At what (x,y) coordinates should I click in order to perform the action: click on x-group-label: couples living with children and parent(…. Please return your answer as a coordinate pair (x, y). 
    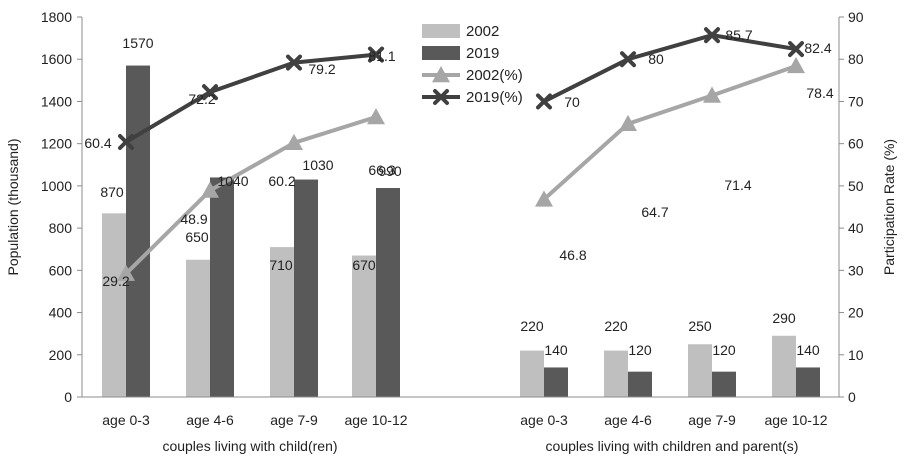
    Looking at the image, I should click on (672, 446).